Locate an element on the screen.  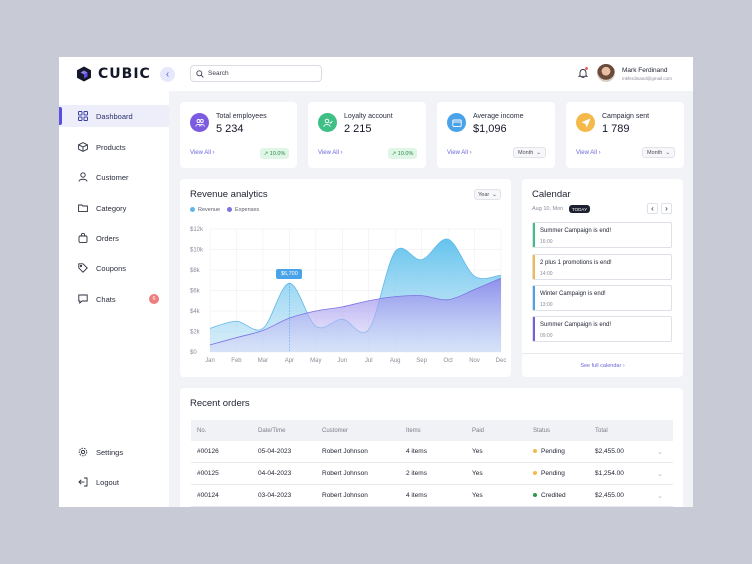
column-header: Total is located at coordinates (601, 430).